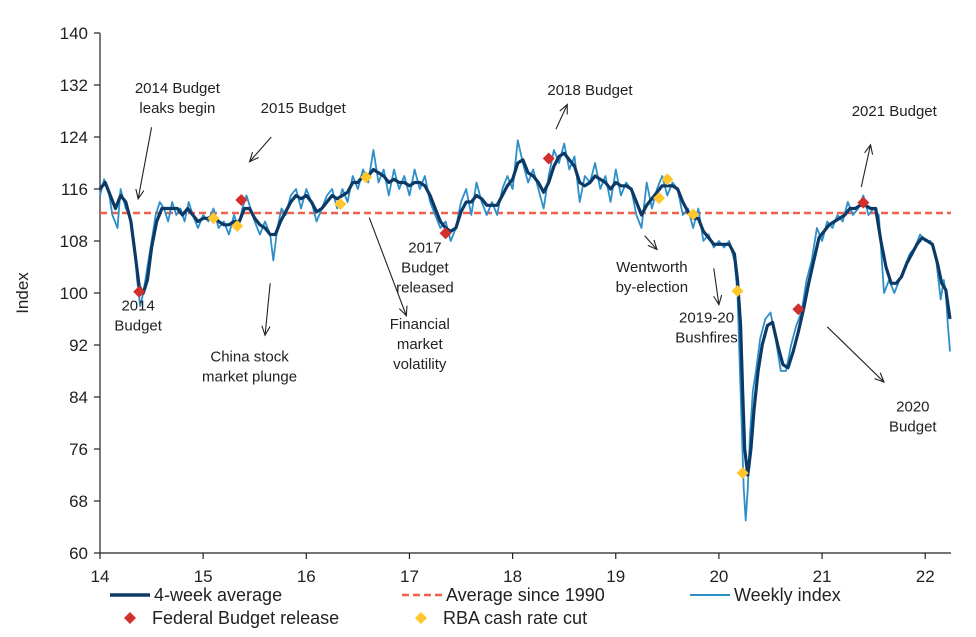  Describe the element at coordinates (409, 576) in the screenshot. I see `x-tick-label: 17` at that location.